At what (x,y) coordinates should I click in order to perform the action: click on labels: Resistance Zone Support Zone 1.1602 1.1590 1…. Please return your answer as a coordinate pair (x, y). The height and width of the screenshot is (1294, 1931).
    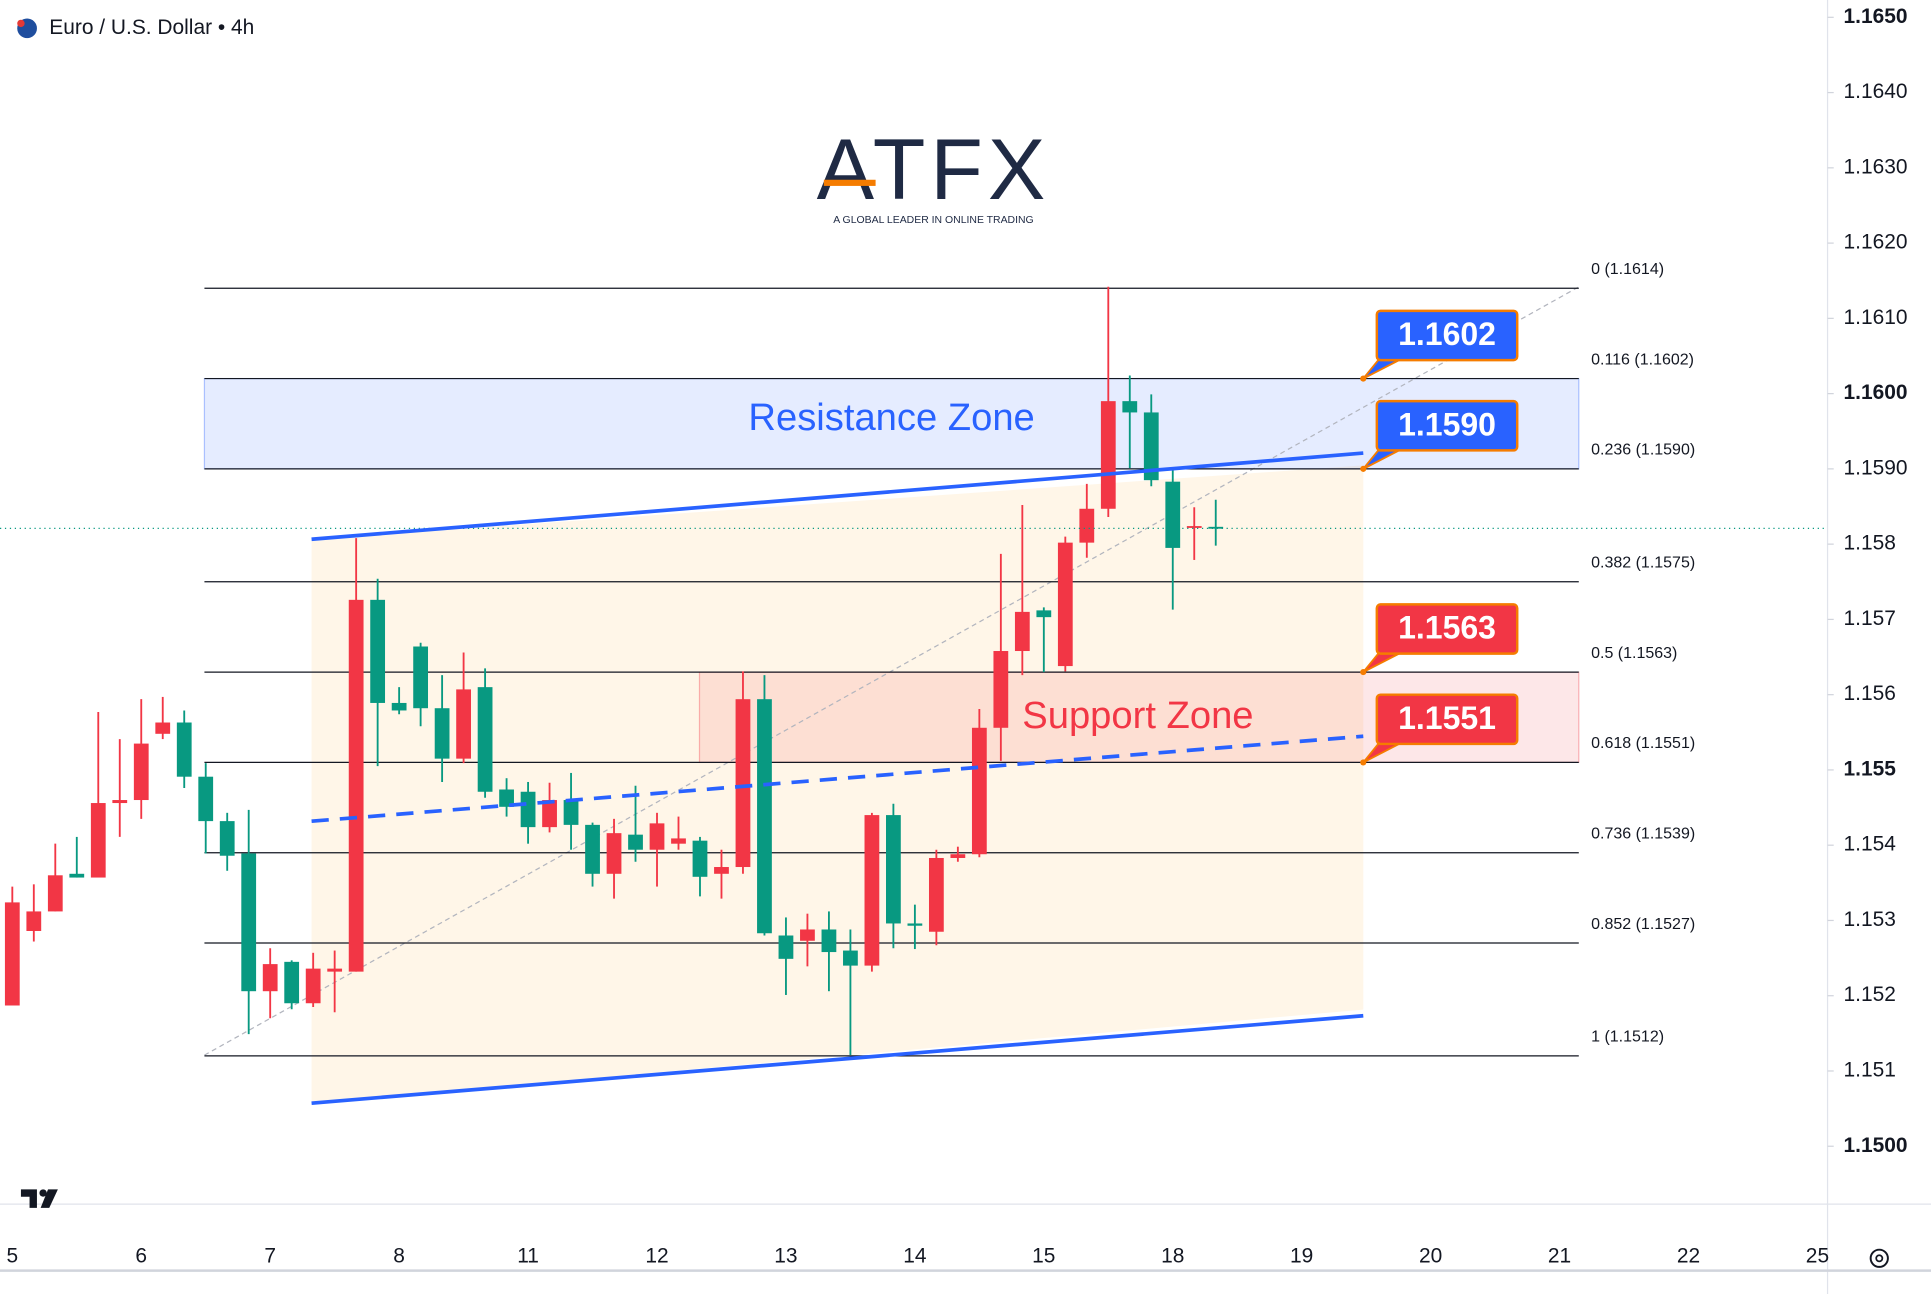
    Looking at the image, I should click on (1133, 537).